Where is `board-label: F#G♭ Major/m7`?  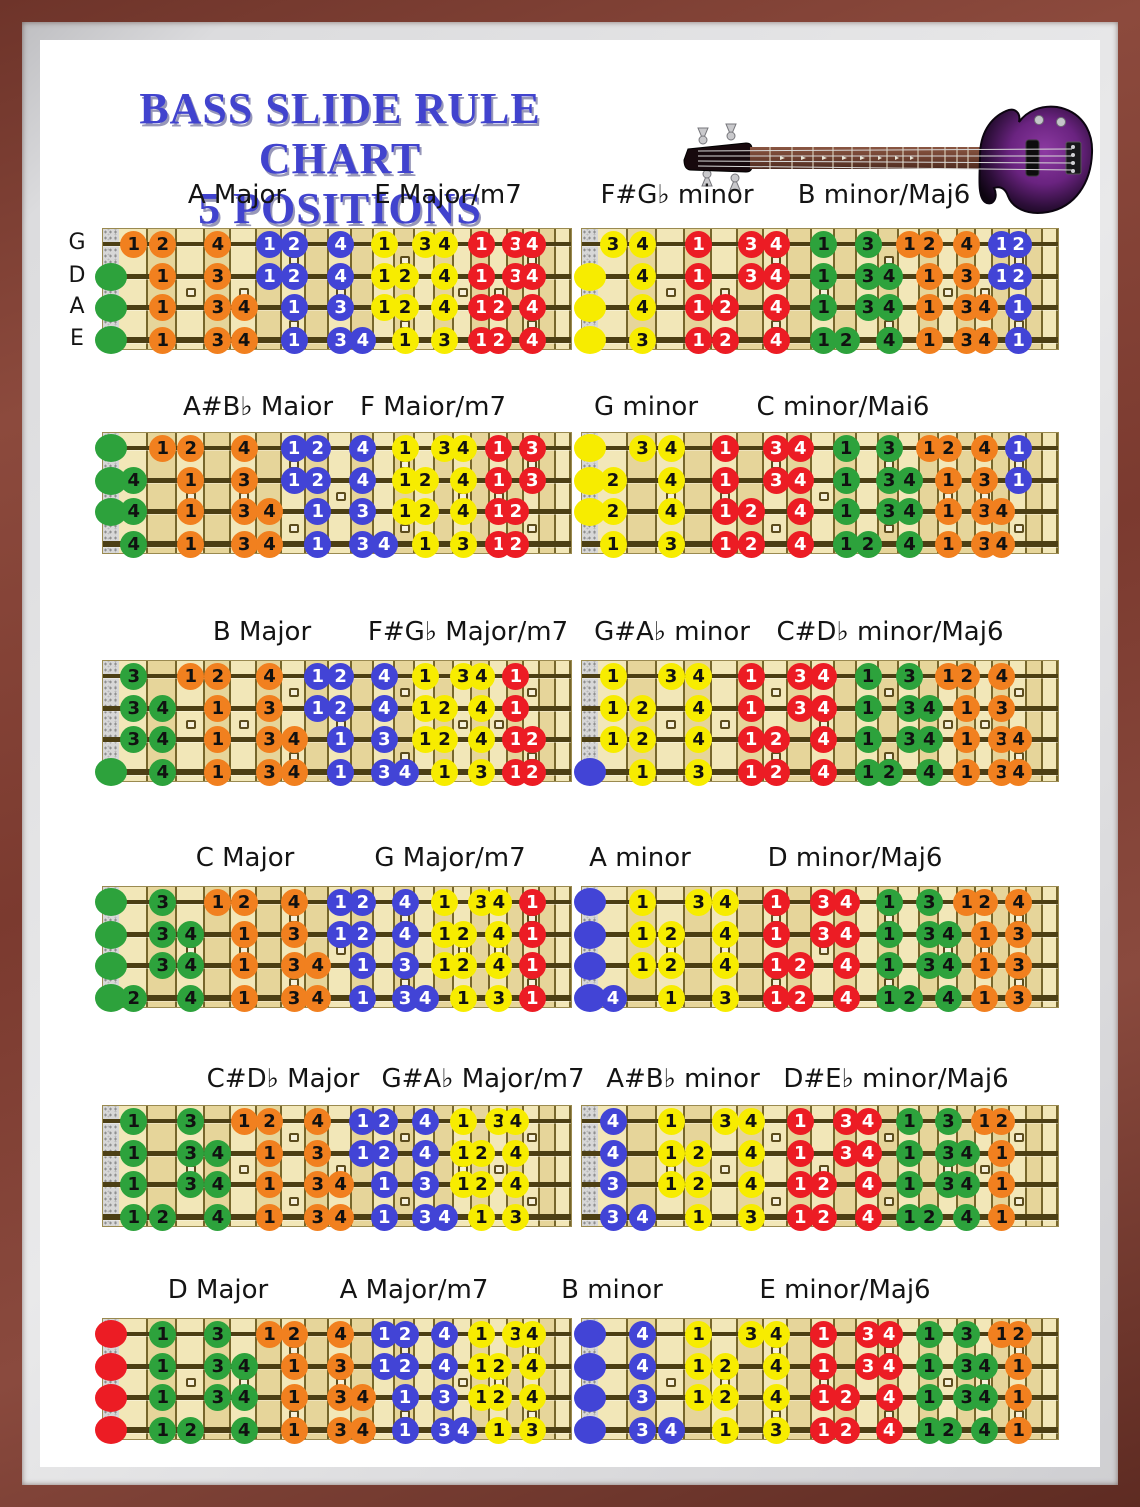
board-label: F#G♭ Major/m7 is located at coordinates (468, 632).